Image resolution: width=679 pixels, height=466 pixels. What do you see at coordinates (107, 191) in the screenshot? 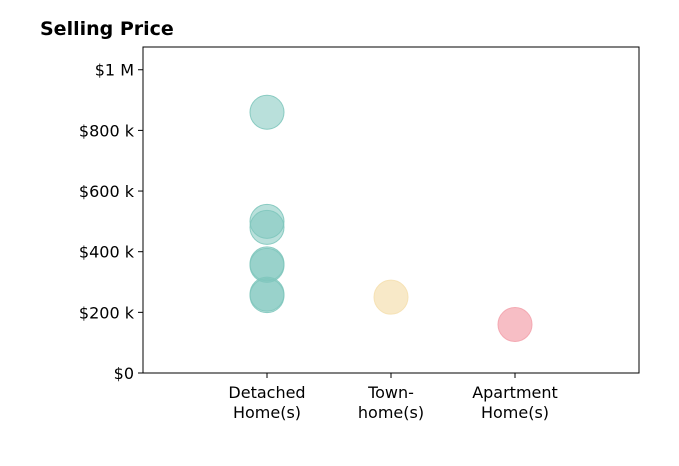
I see `y-tick-label: $600 k` at bounding box center [107, 191].